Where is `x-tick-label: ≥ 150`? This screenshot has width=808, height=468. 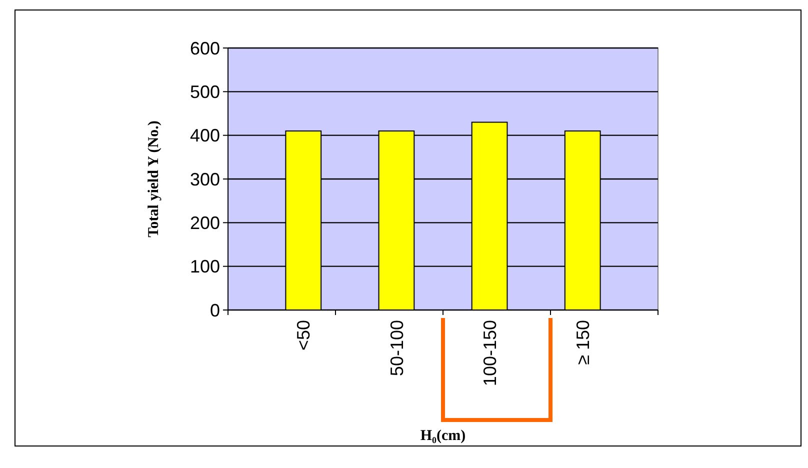 x-tick-label: ≥ 150 is located at coordinates (582, 342).